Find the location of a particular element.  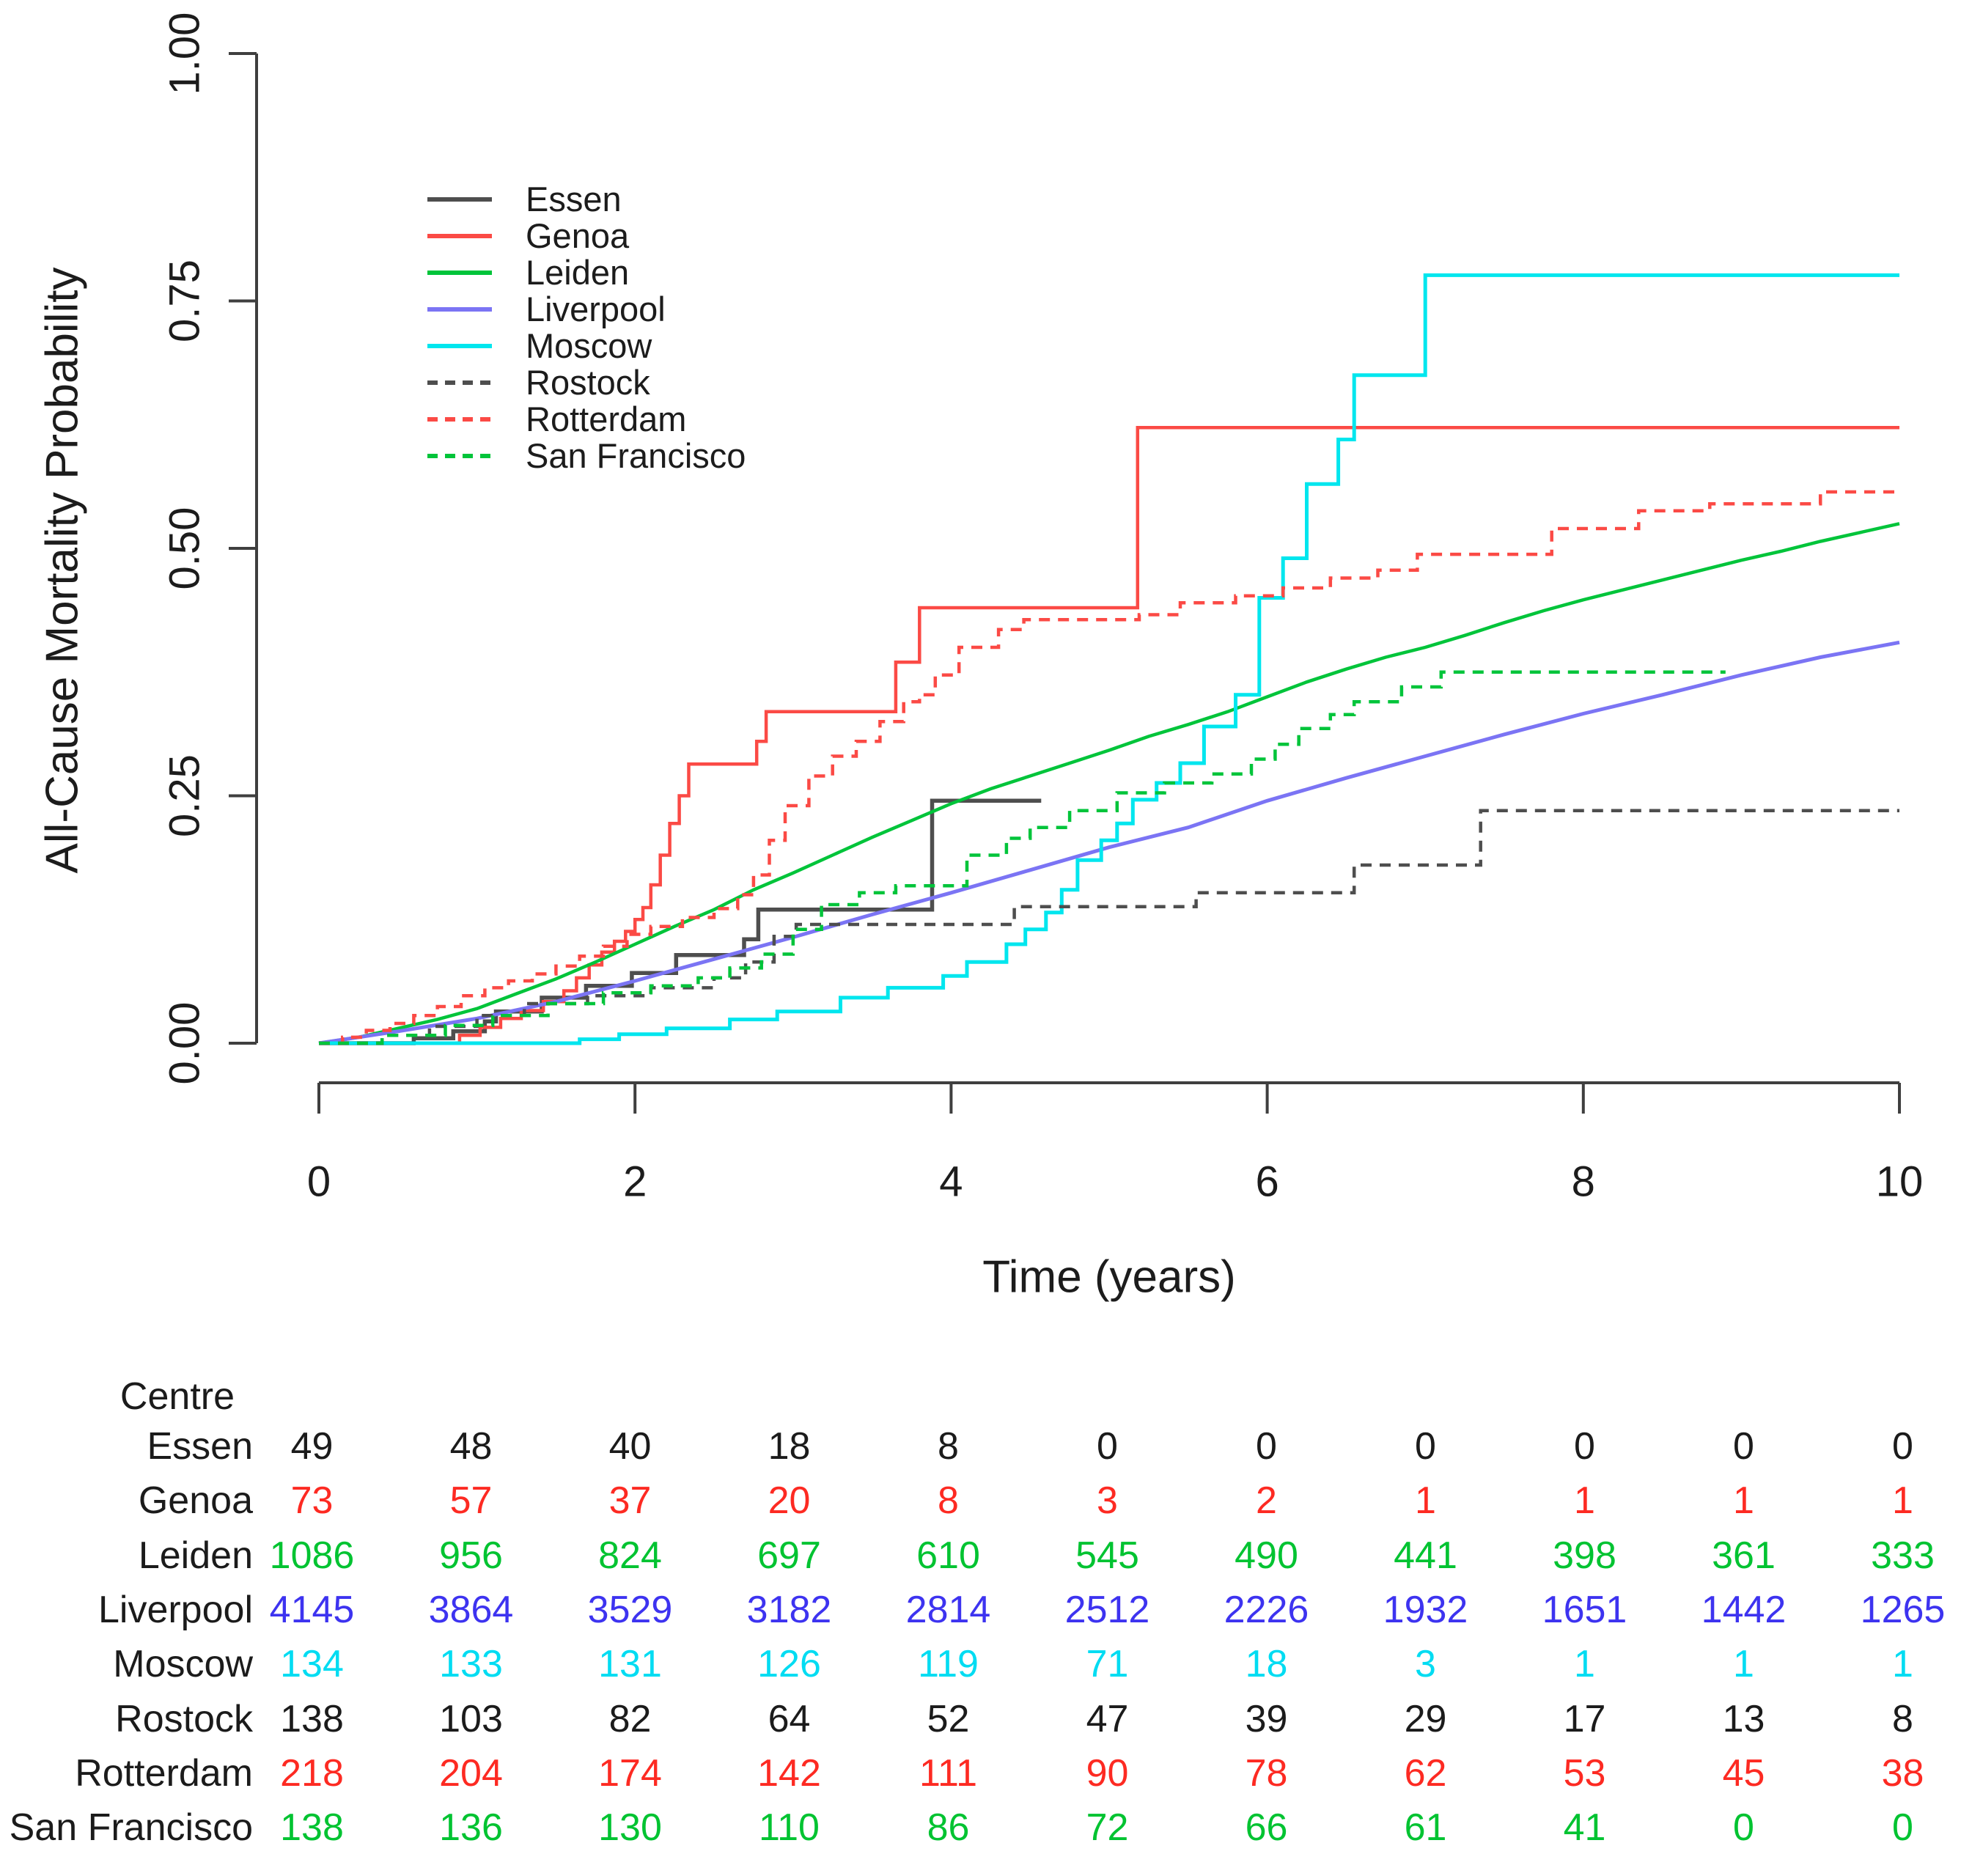

risk-count: 2814 is located at coordinates (948, 1610).